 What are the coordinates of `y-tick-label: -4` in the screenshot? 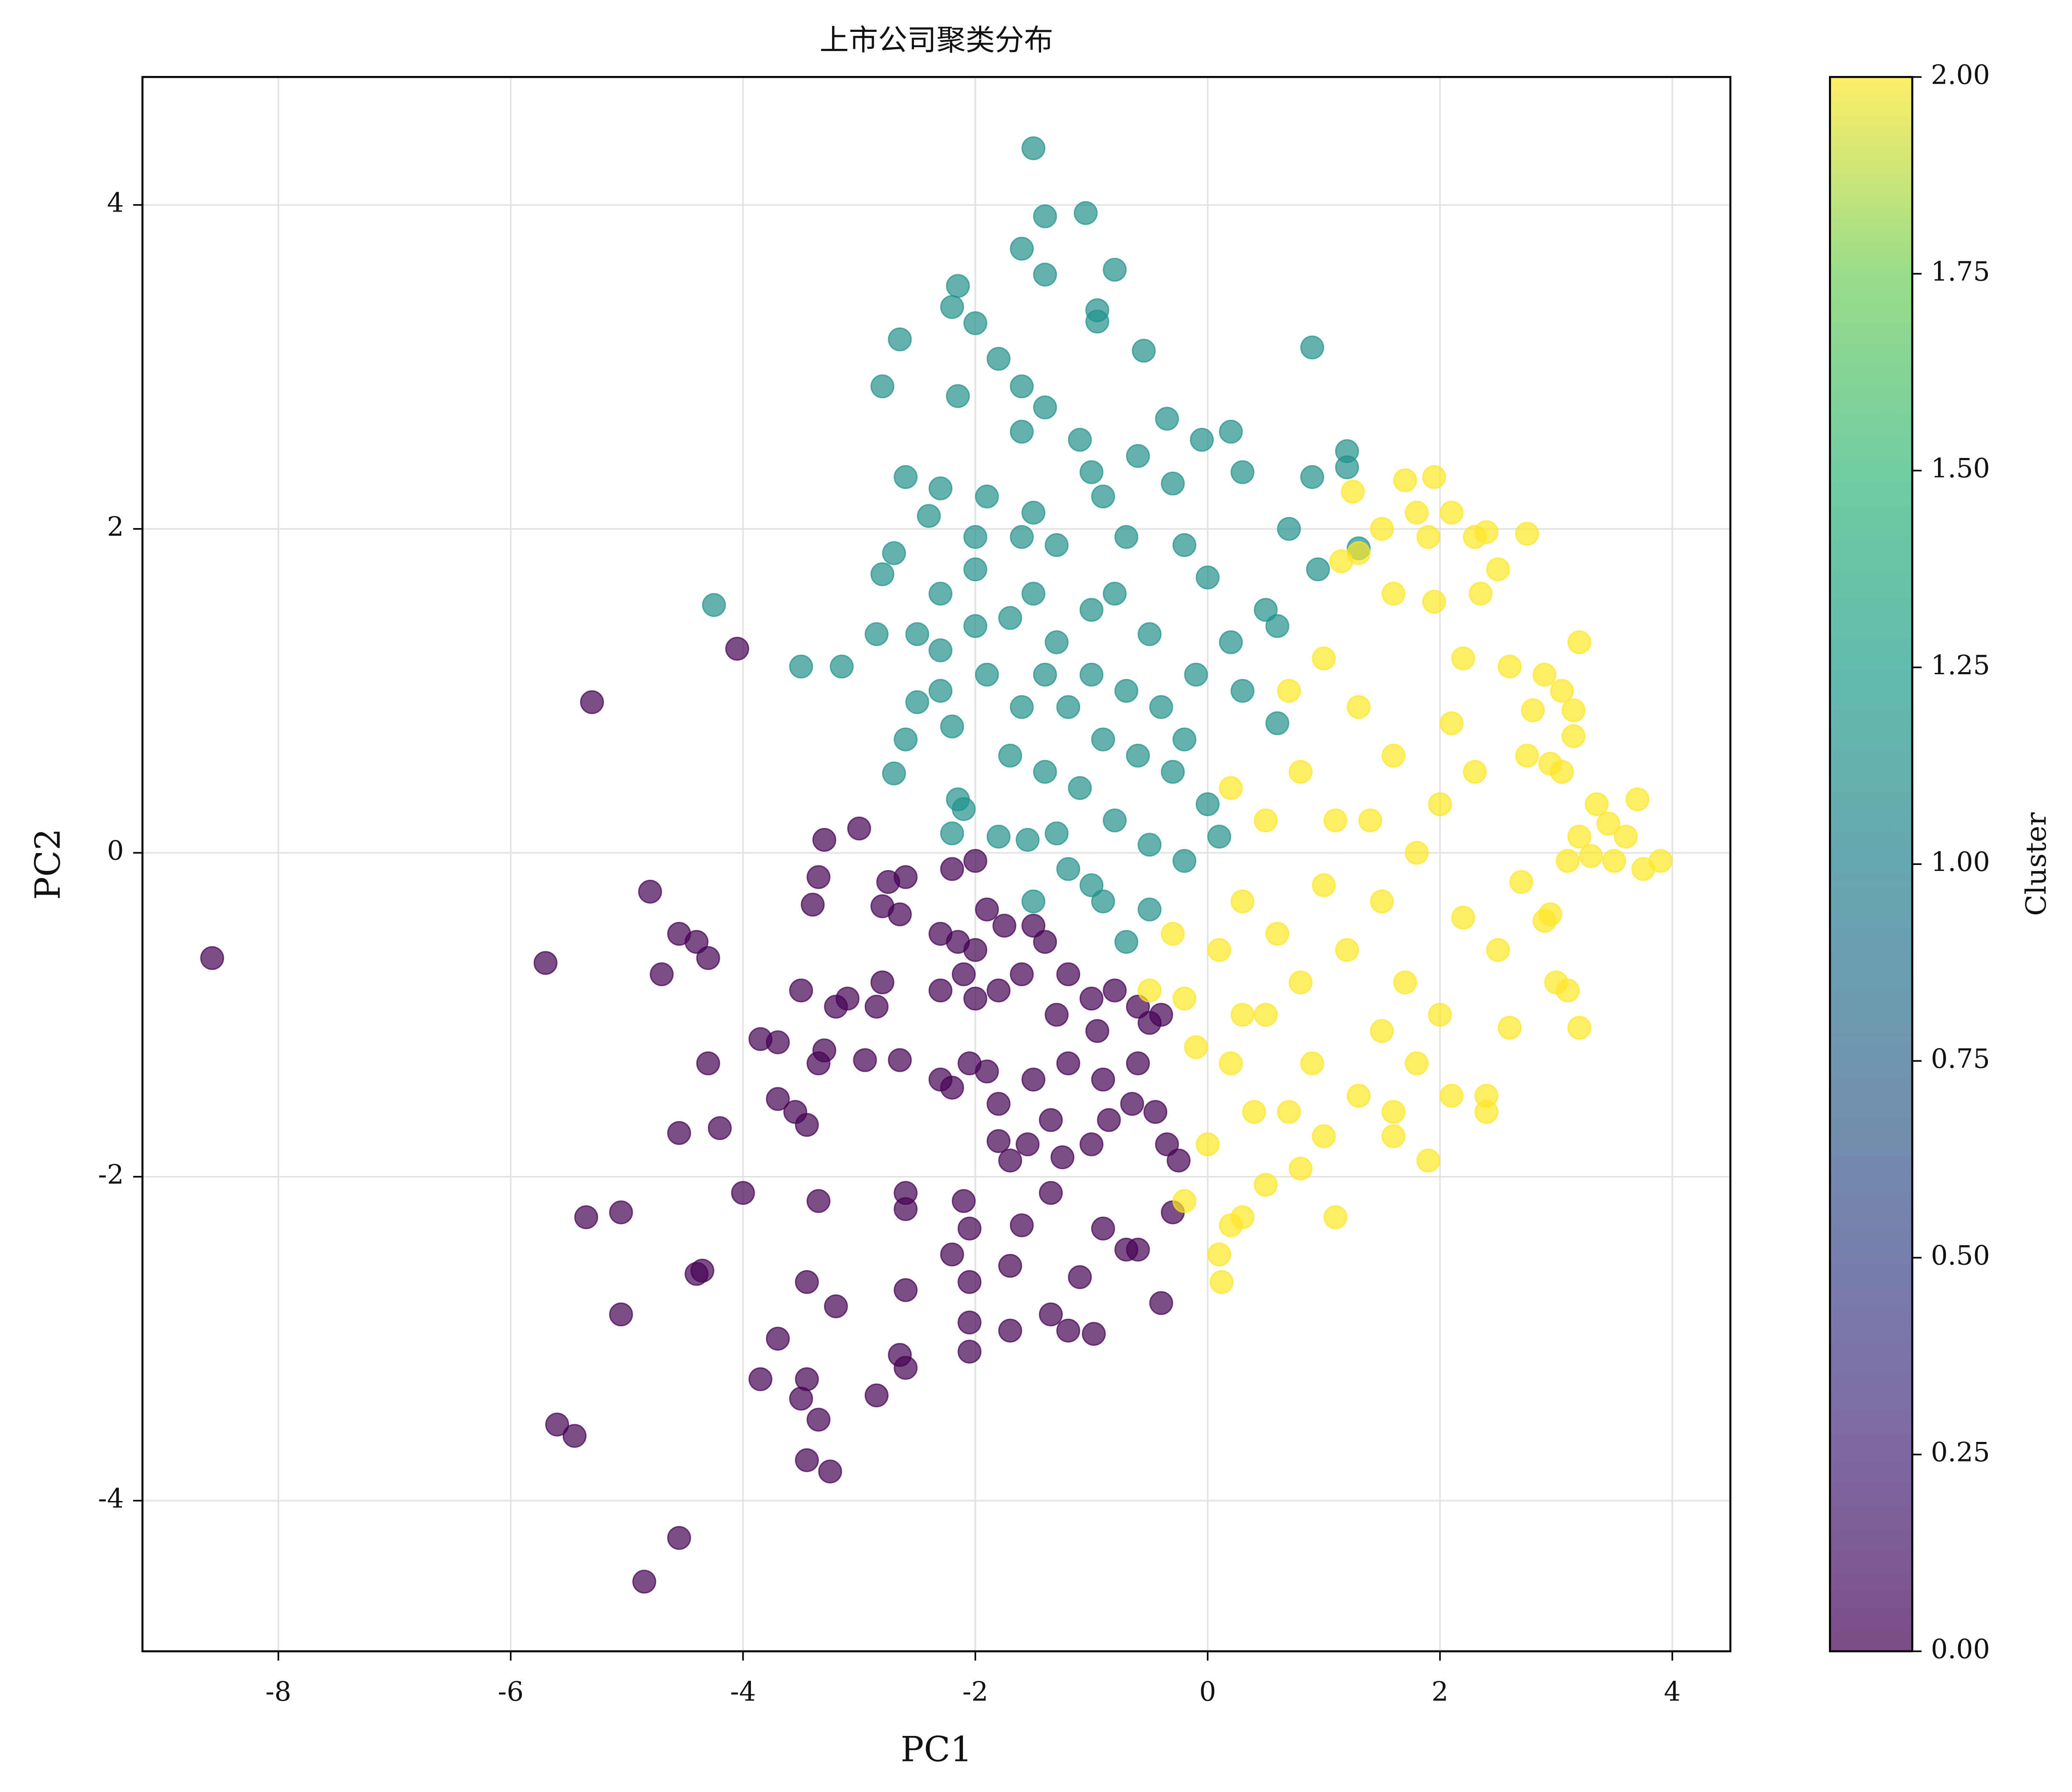 It's located at (111, 1498).